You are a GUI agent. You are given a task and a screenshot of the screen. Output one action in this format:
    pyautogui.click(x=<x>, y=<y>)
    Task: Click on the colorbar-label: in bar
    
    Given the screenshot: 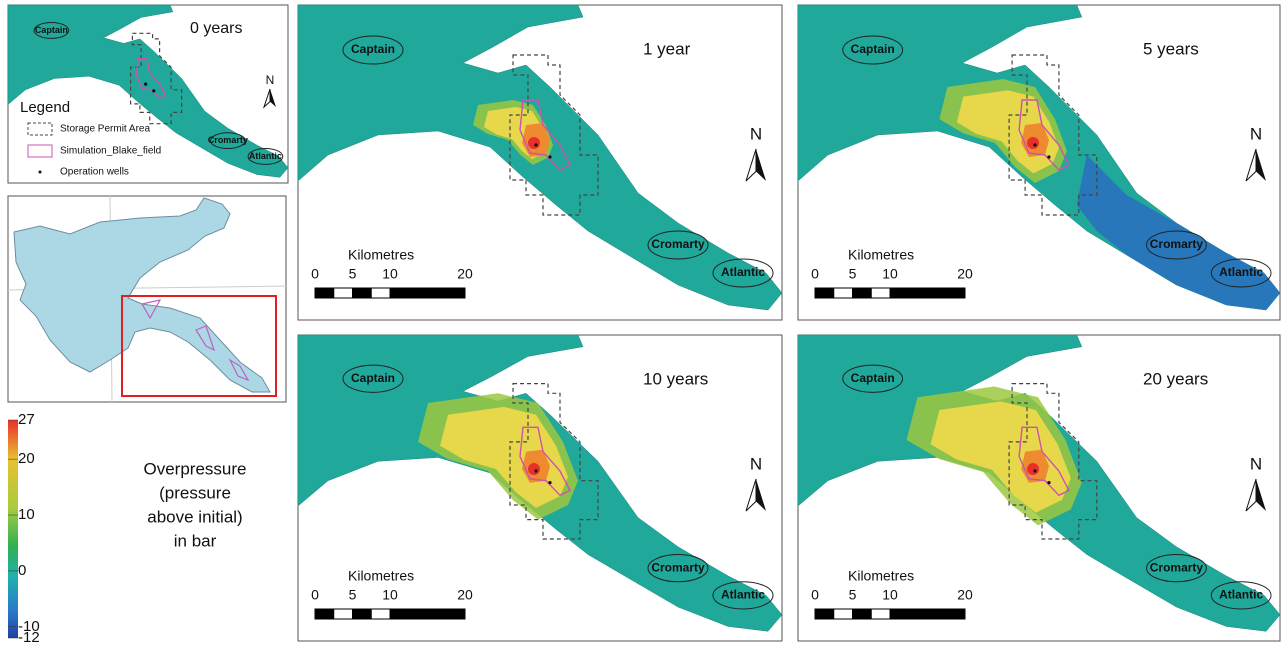 What is the action you would take?
    pyautogui.click(x=195, y=540)
    